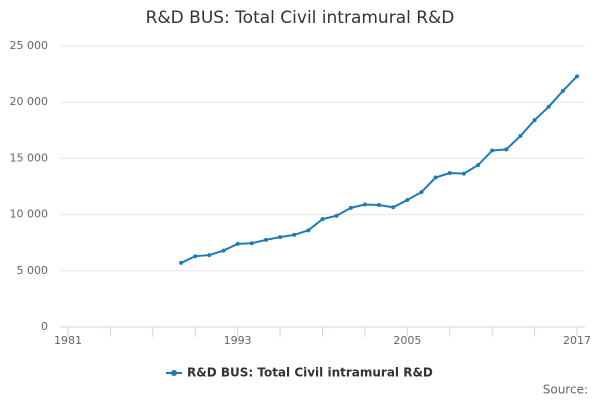 This screenshot has width=600, height=404. What do you see at coordinates (44, 326) in the screenshot?
I see `y-tick-label: 0` at bounding box center [44, 326].